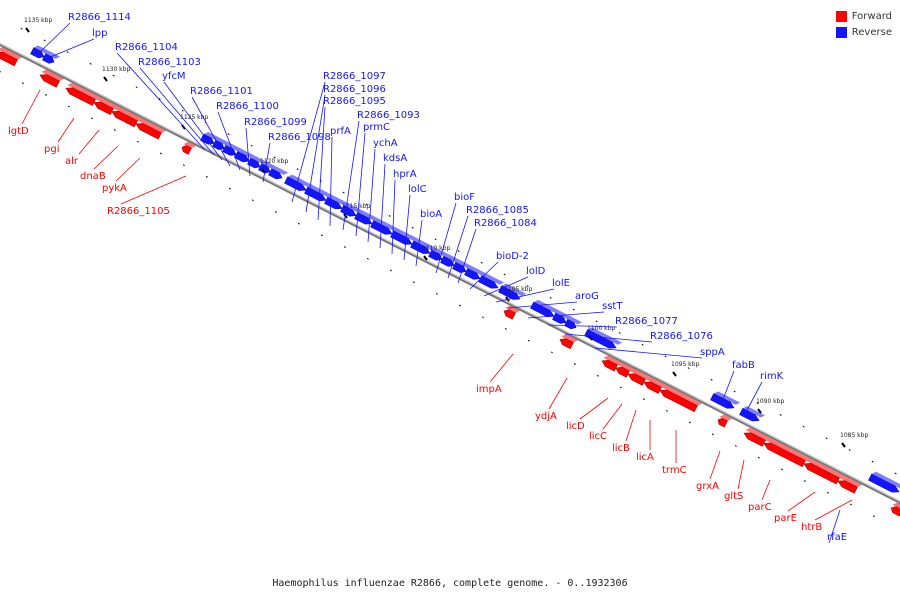  Describe the element at coordinates (169, 62) in the screenshot. I see `reverse-gene-label: R2866_1103` at that location.